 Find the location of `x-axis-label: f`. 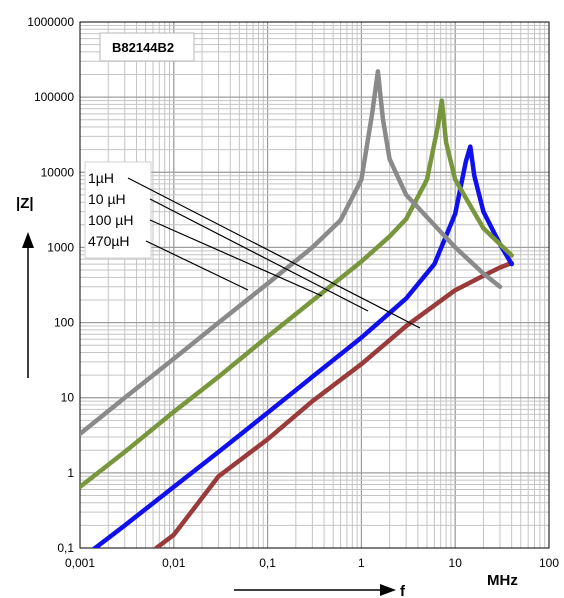

x-axis-label: f is located at coordinates (403, 590).